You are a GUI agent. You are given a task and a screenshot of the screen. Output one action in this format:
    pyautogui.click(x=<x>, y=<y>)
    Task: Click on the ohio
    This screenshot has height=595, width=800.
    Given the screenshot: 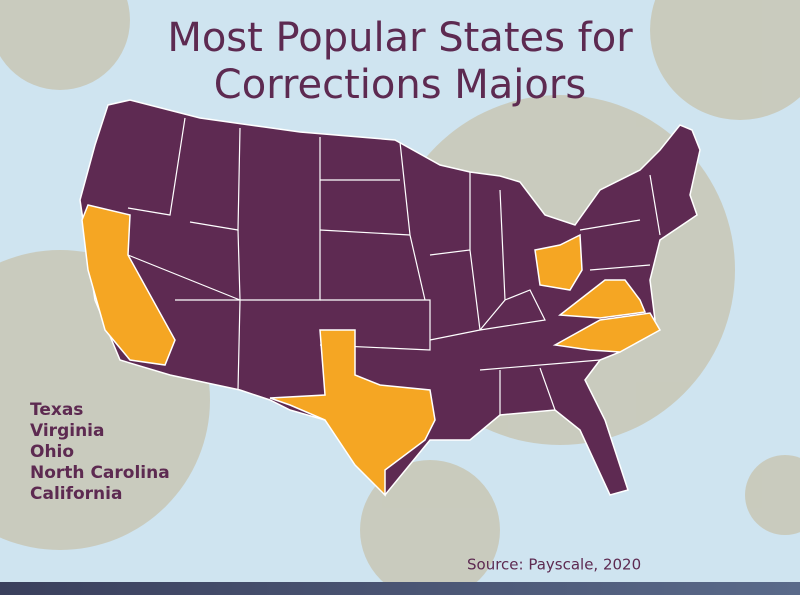 What is the action you would take?
    pyautogui.click(x=558, y=262)
    